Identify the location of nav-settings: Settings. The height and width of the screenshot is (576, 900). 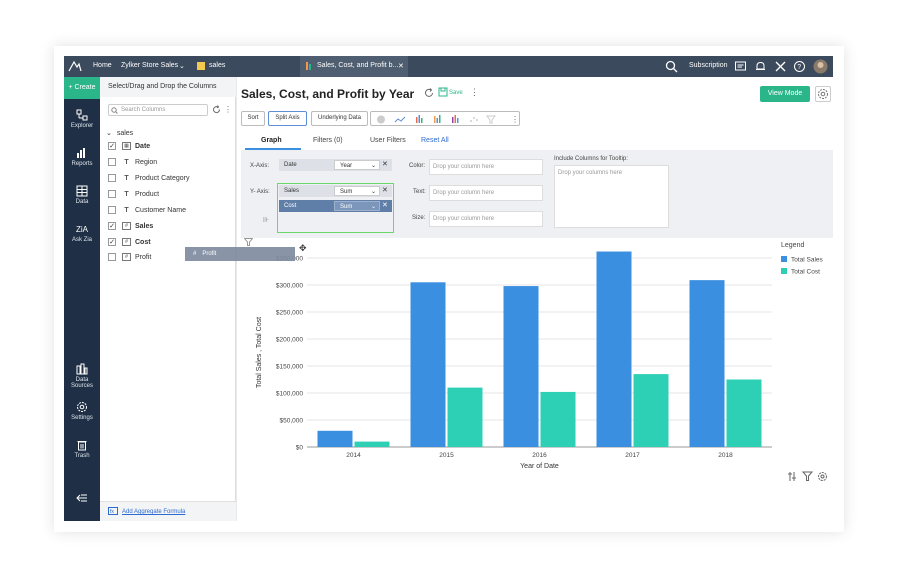
(82, 411).